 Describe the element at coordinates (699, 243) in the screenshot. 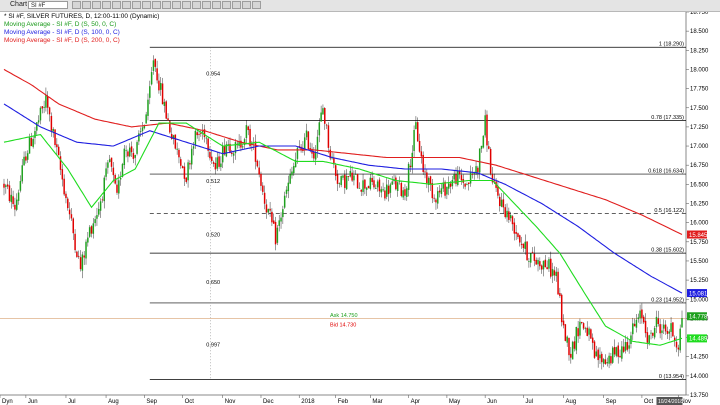

I see `price-tick-label: 15.750` at that location.